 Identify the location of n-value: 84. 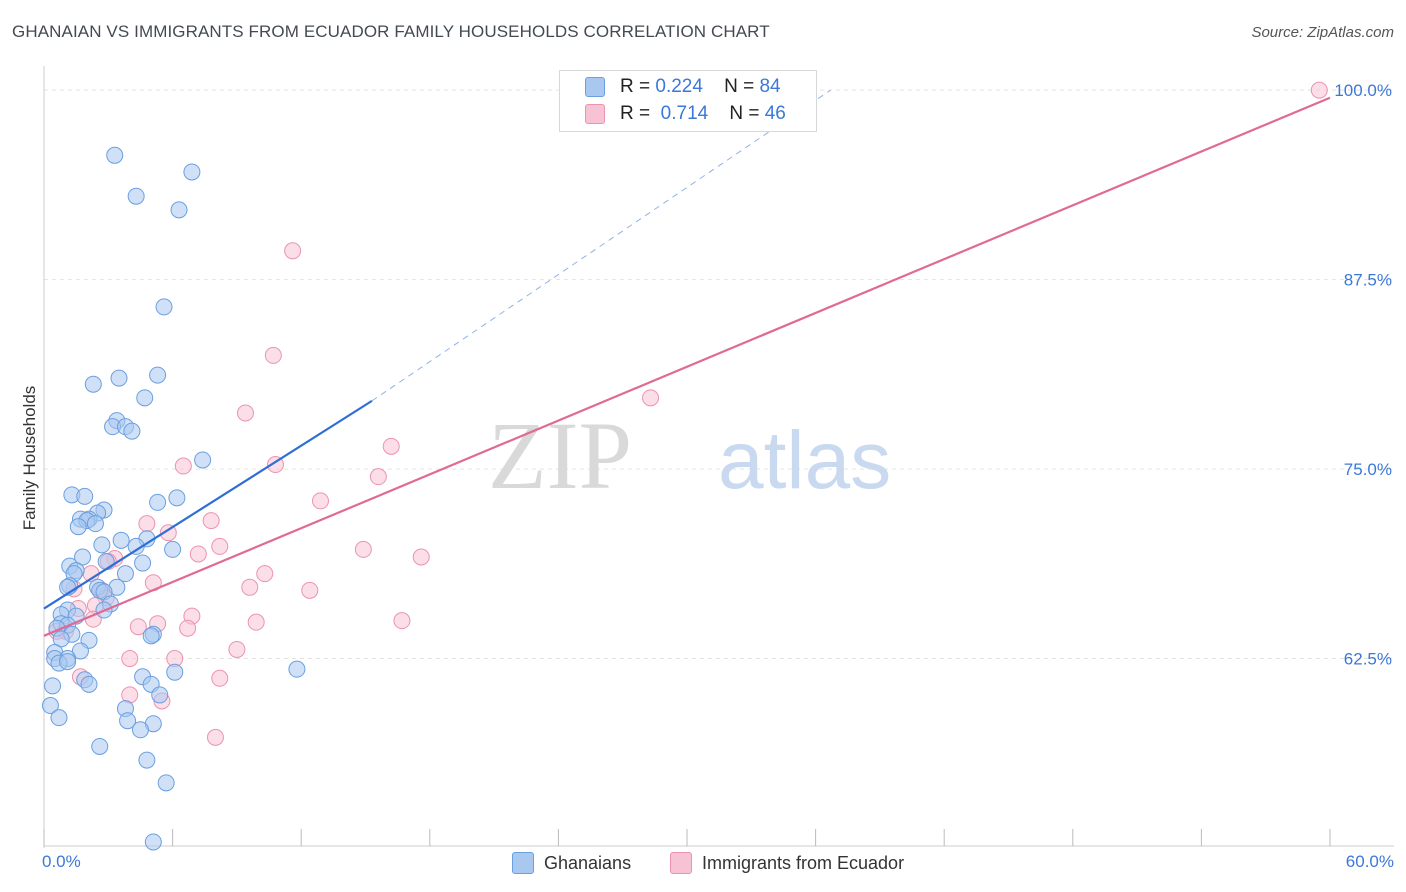
(770, 86).